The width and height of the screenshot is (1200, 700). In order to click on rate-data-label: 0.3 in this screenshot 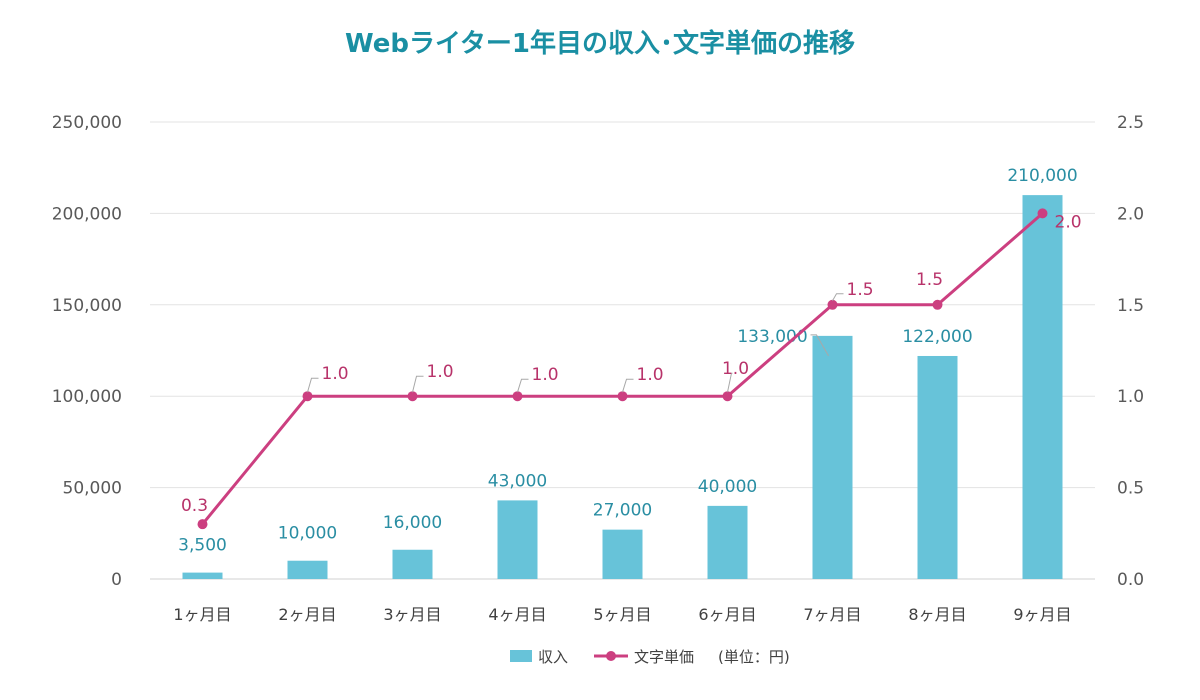, I will do `click(194, 506)`.